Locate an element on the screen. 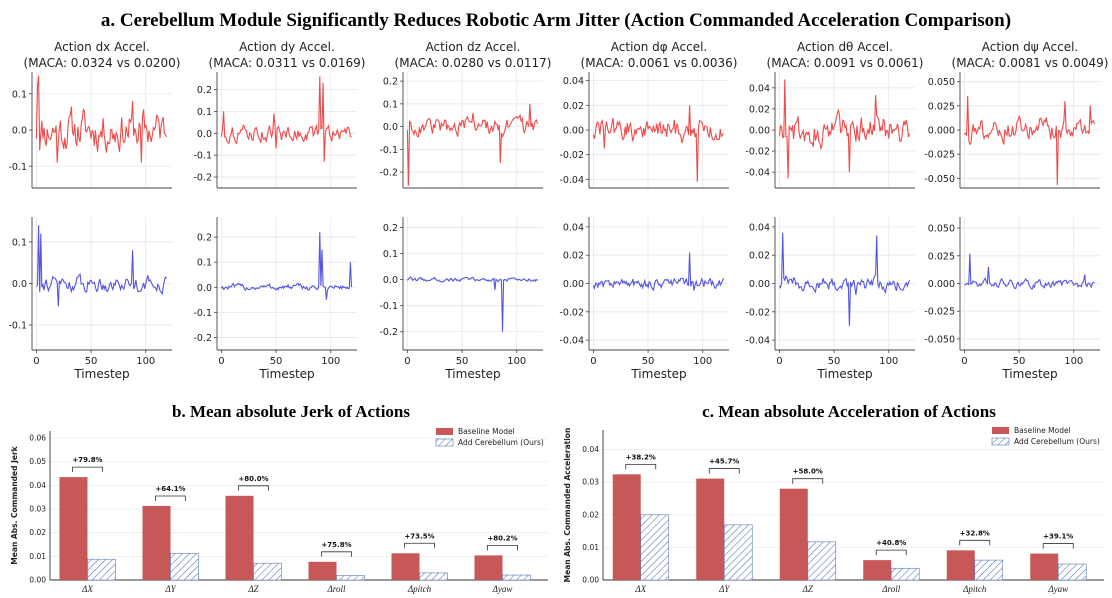 Image resolution: width=1112 pixels, height=598 pixels. y-tick-label: 0.000 is located at coordinates (941, 284).